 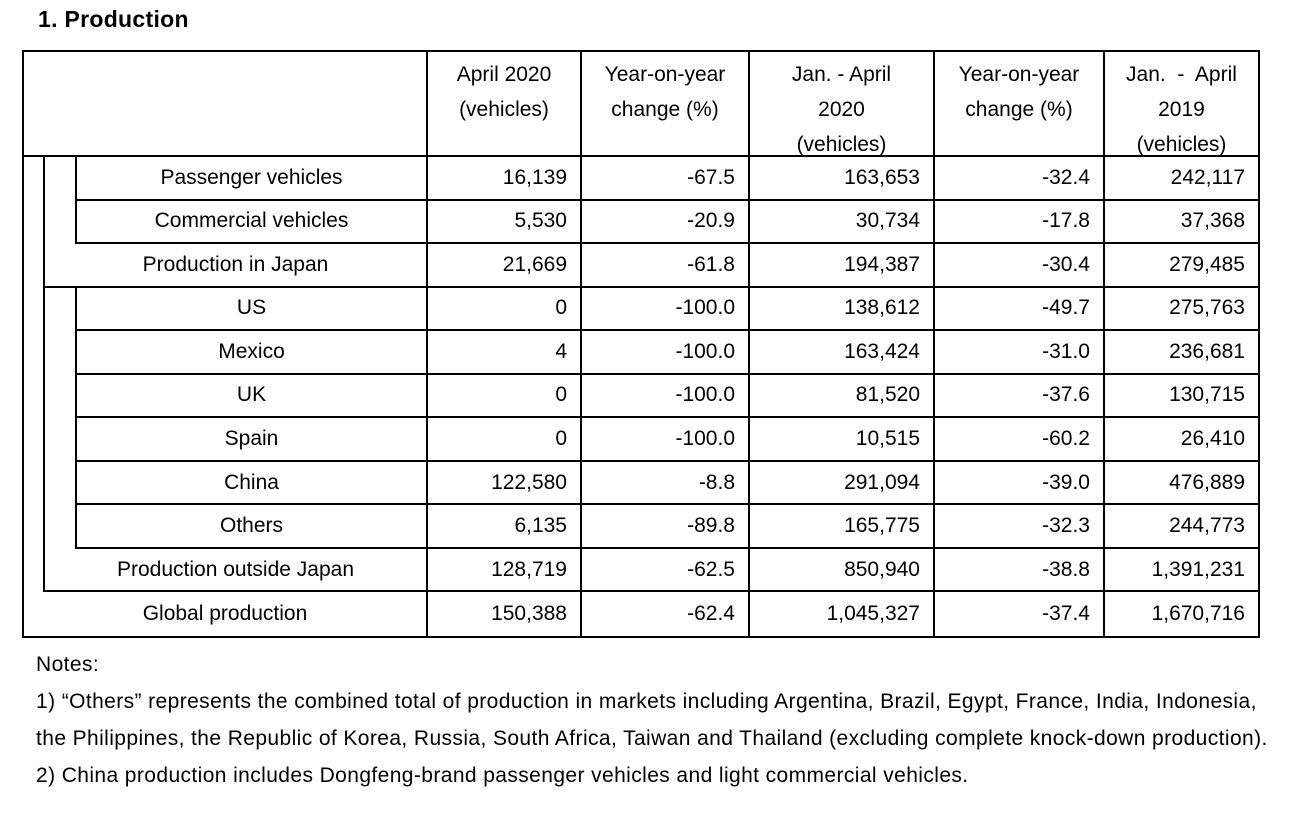 What do you see at coordinates (1181, 527) in the screenshot?
I see `value-cell: 244,773` at bounding box center [1181, 527].